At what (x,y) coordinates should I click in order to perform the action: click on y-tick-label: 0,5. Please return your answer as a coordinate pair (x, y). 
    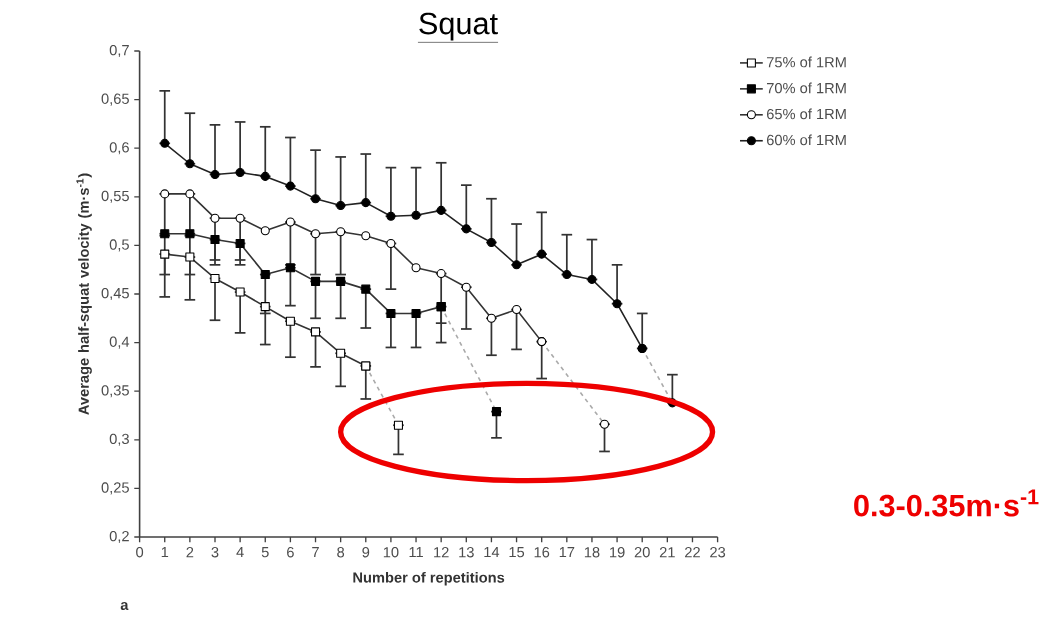
    Looking at the image, I should click on (119, 245).